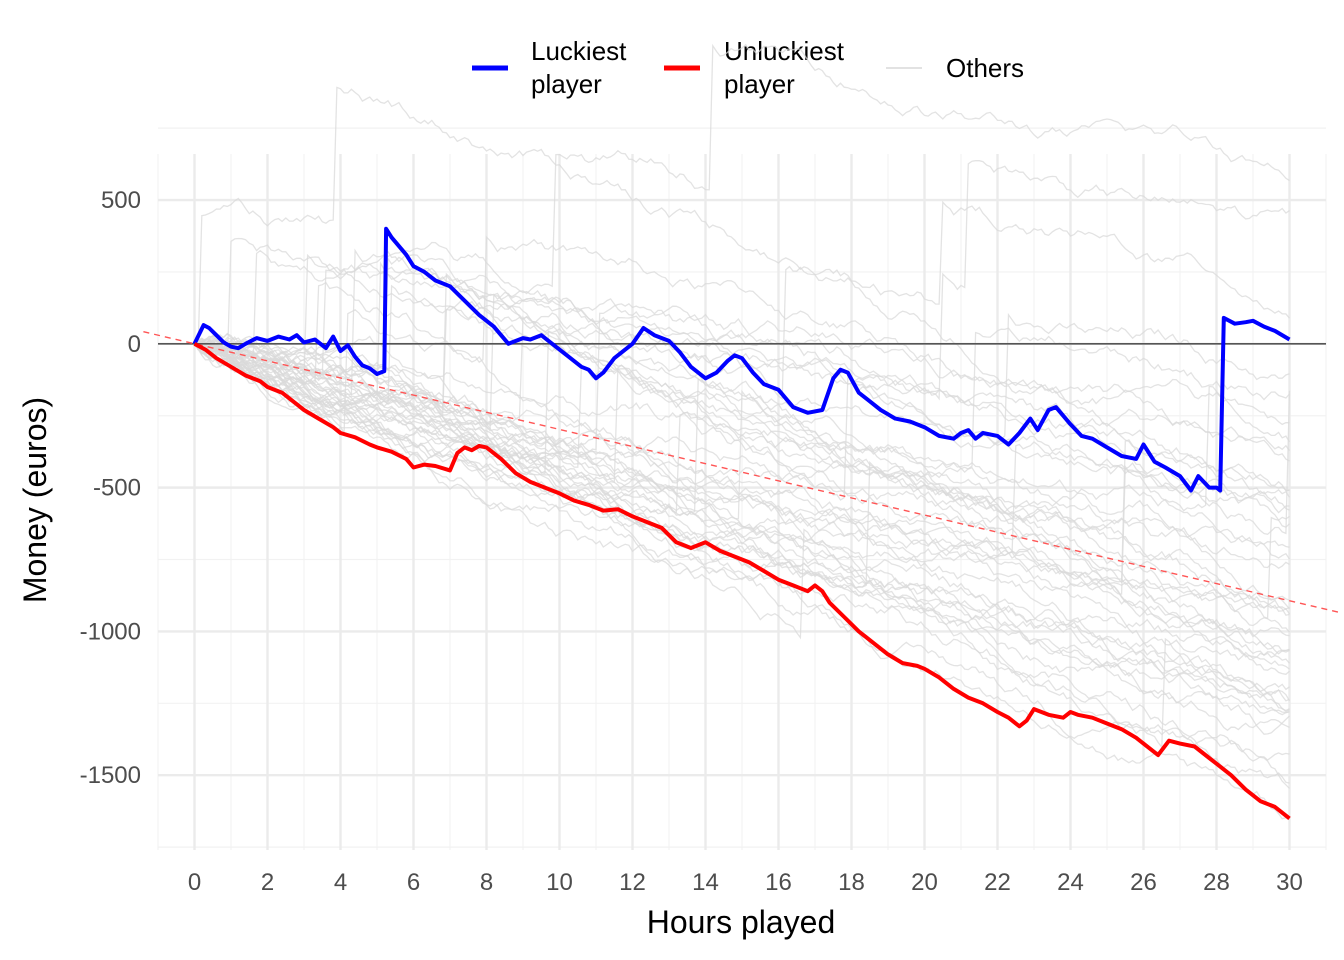 This screenshot has height=960, width=1344. I want to click on x-tick-label: 24, so click(1070, 882).